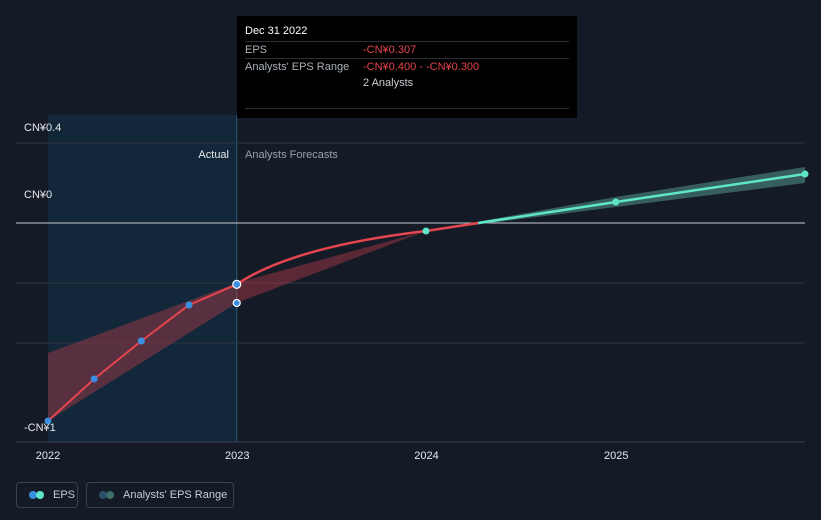 This screenshot has width=821, height=520. I want to click on tooltip-eps-value: -CN¥0.307, so click(390, 50).